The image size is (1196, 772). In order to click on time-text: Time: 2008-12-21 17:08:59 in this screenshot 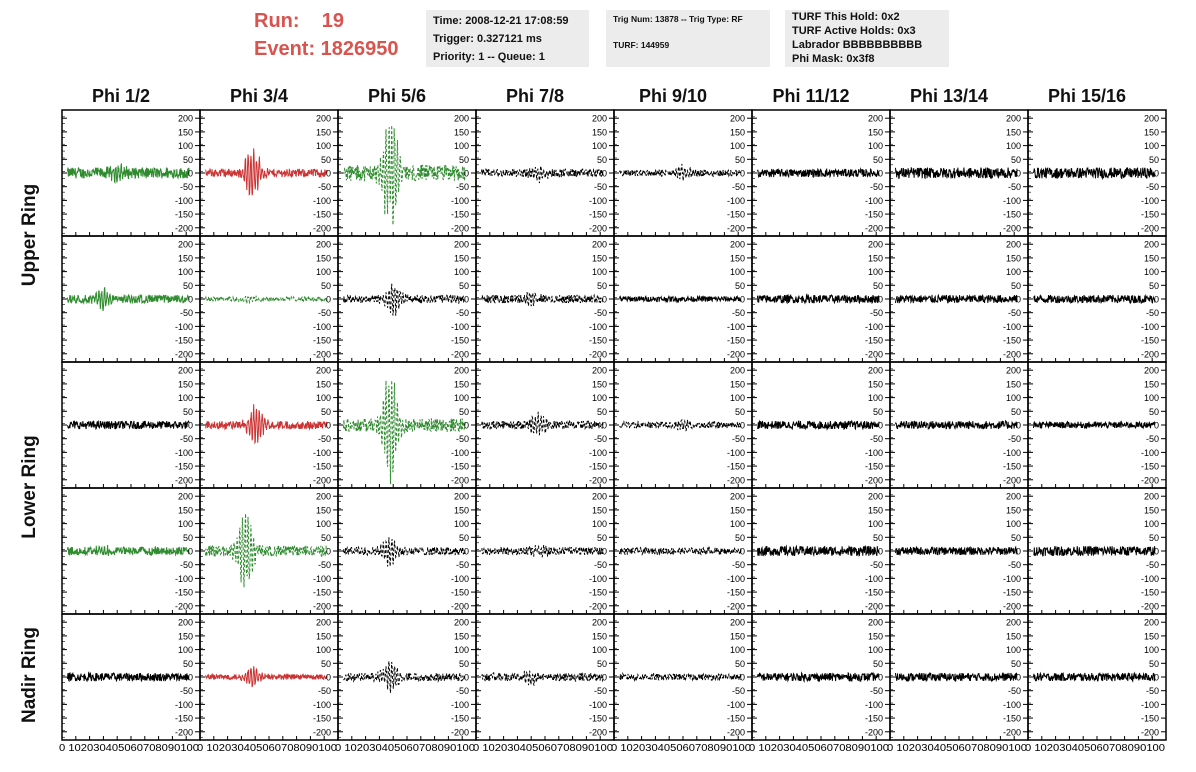, I will do `click(501, 21)`.